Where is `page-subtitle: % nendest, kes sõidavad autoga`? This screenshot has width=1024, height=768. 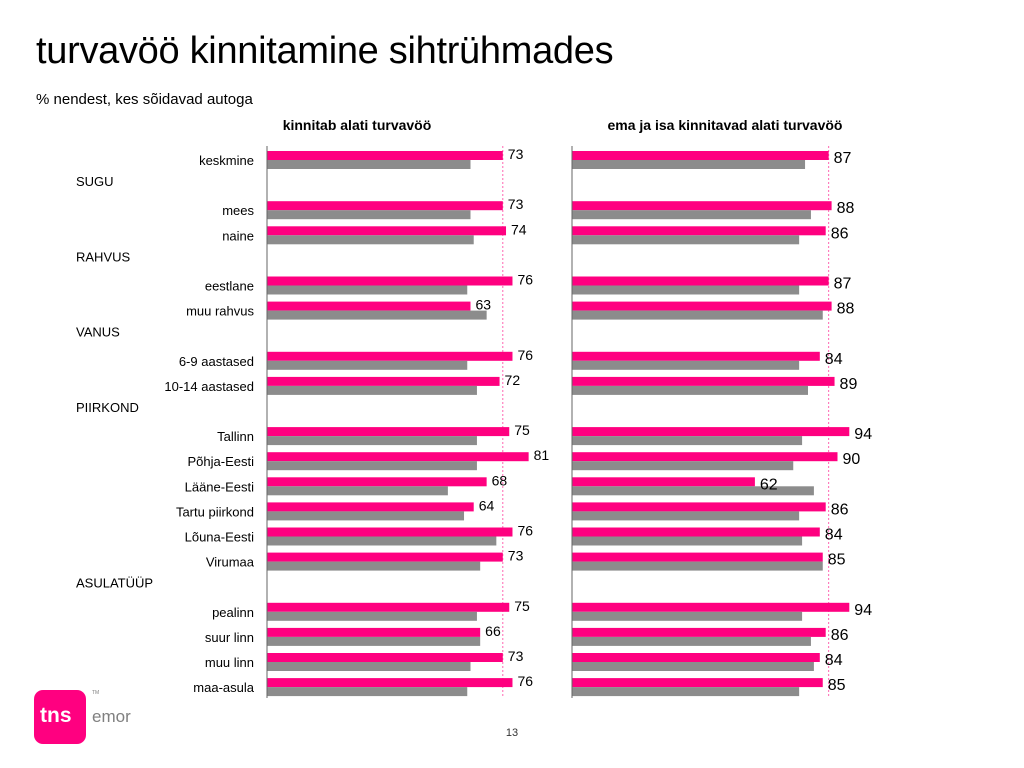
page-subtitle: % nendest, kes sõidavad autoga is located at coordinates (144, 99).